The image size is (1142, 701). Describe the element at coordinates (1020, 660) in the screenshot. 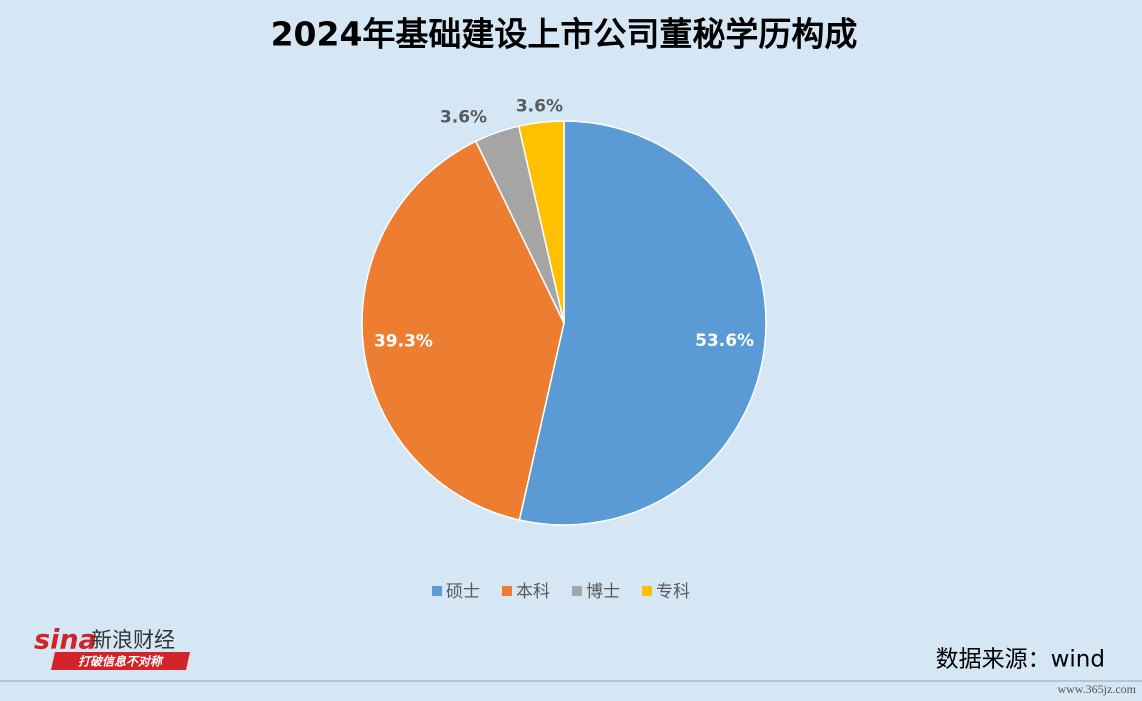

I see `source: 数据来源：wind` at that location.